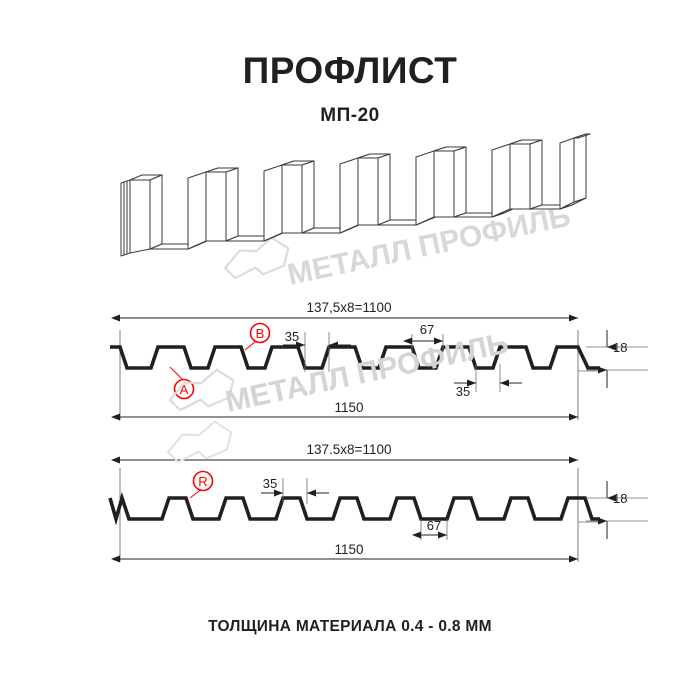  Describe the element at coordinates (350, 70) in the screenshot. I see `page-title: ПРОФЛИСТ` at that location.